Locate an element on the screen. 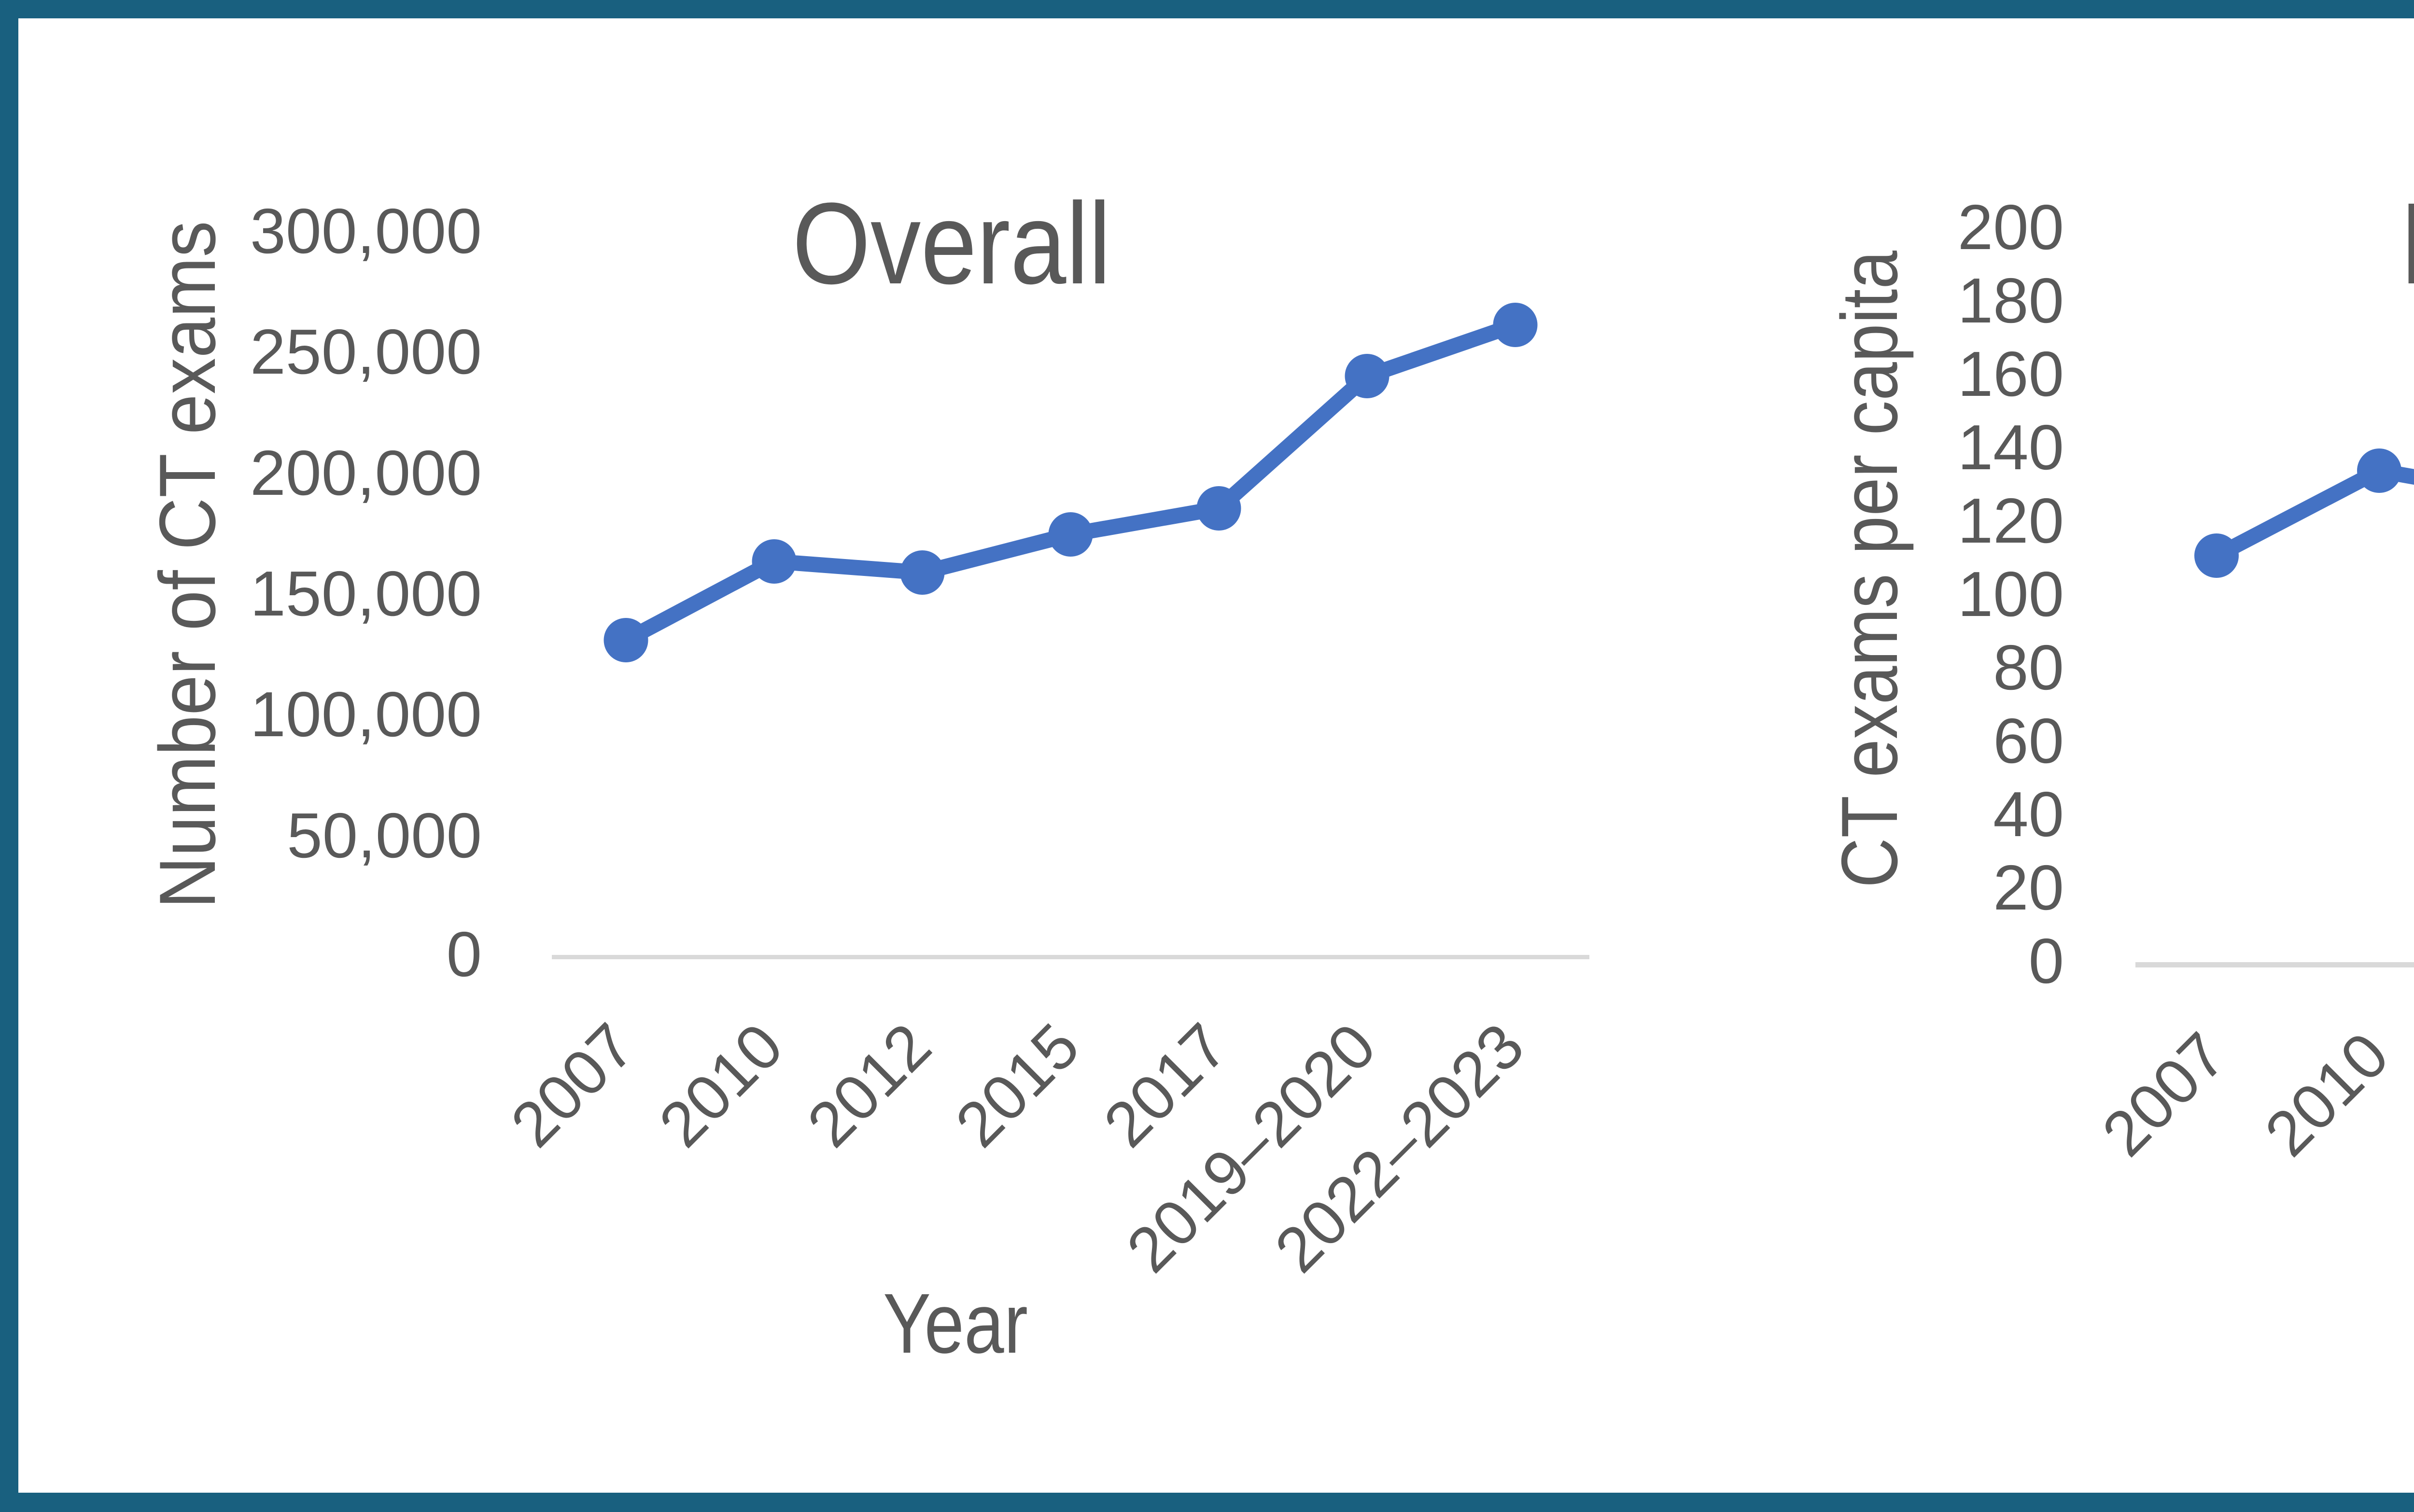  svg-text: CT exams per capita is located at coordinates (1869, 570).